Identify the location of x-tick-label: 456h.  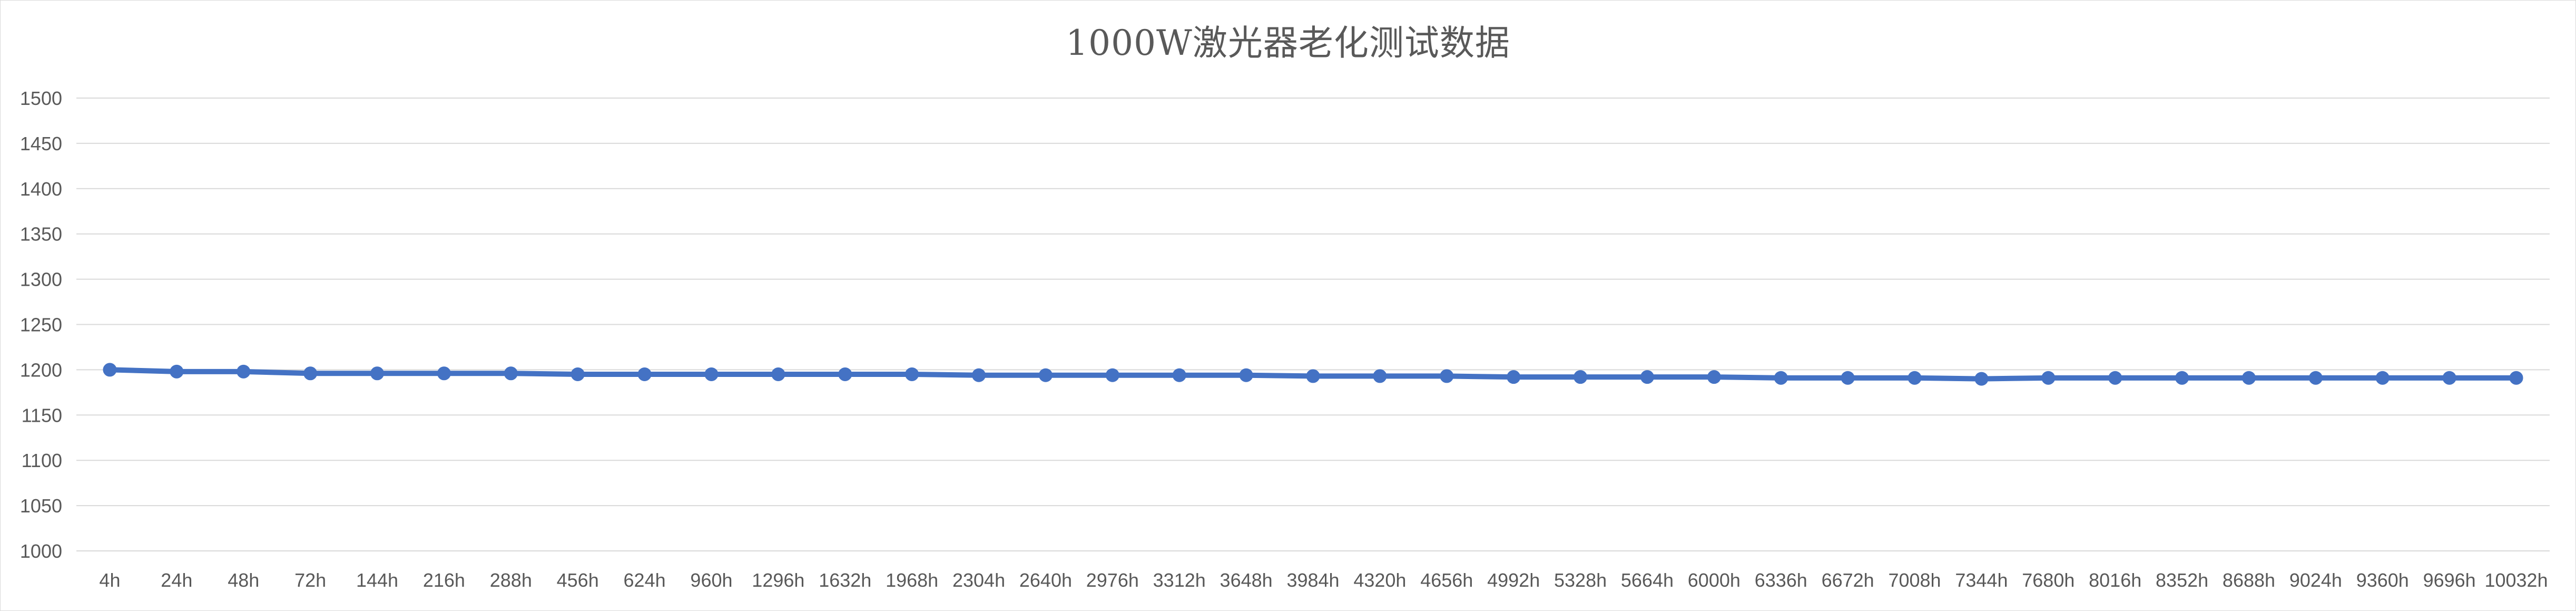
(578, 580).